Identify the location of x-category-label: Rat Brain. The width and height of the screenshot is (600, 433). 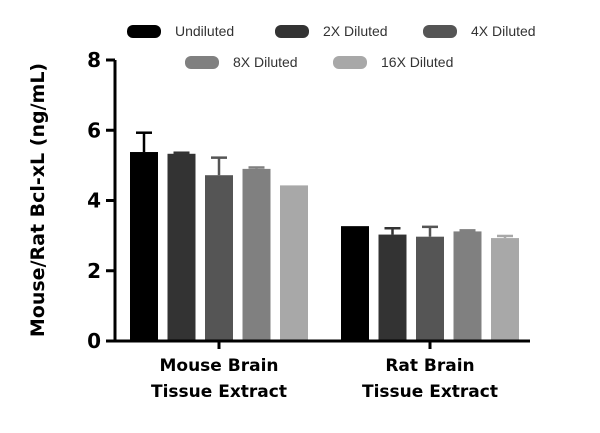
(429, 366).